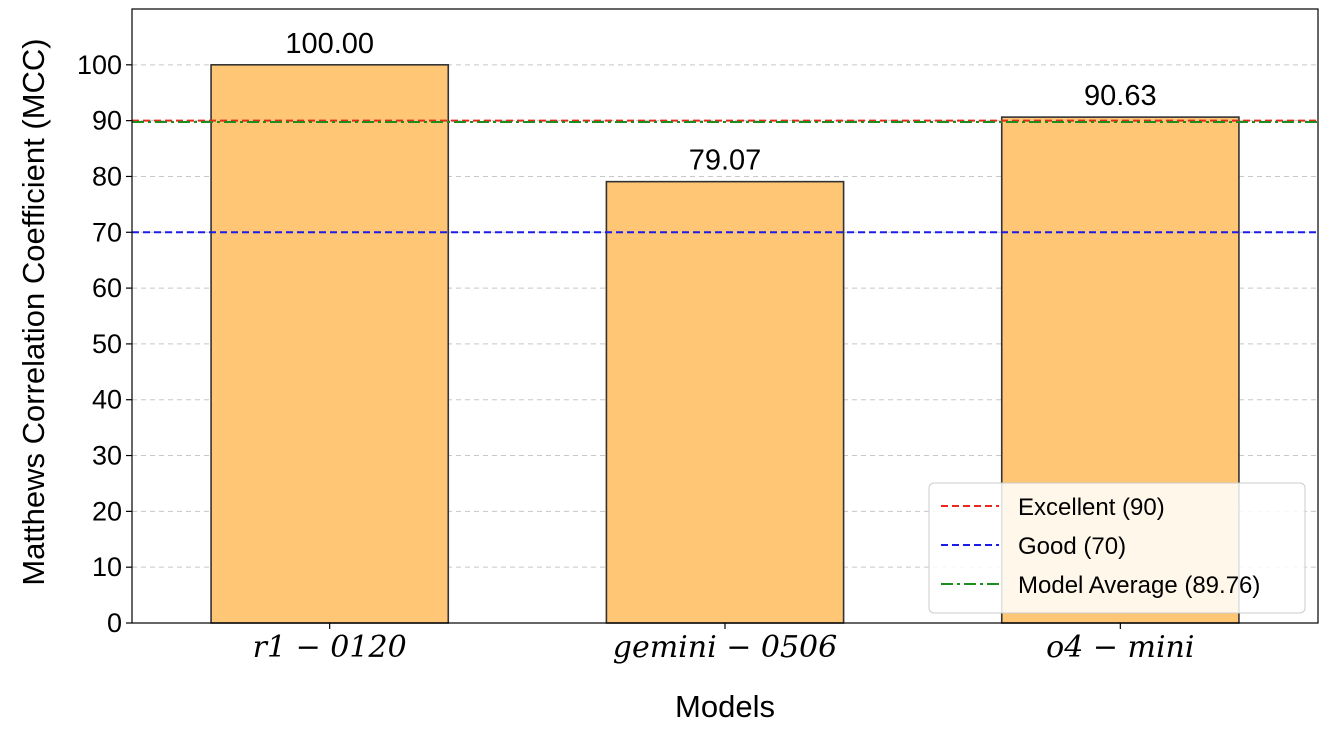 Image resolution: width=1328 pixels, height=733 pixels. I want to click on legend-label: Excellent (90), so click(1091, 507).